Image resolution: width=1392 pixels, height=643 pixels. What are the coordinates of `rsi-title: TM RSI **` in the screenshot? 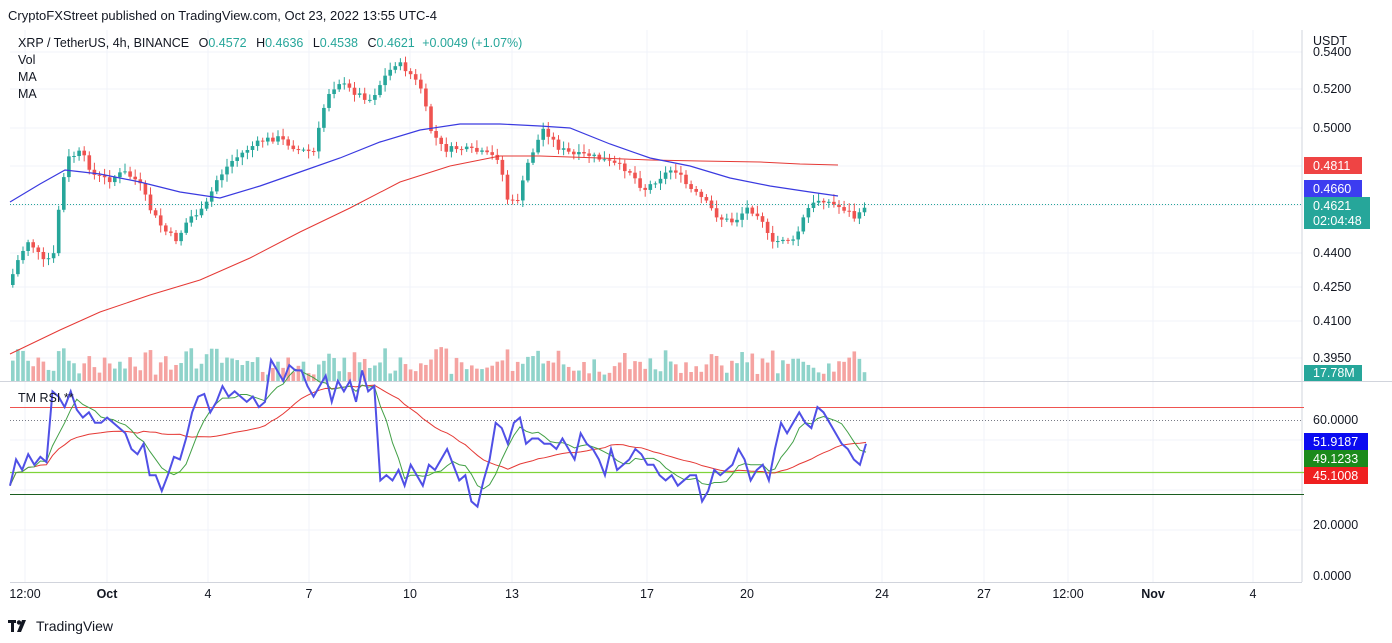 It's located at (46, 398).